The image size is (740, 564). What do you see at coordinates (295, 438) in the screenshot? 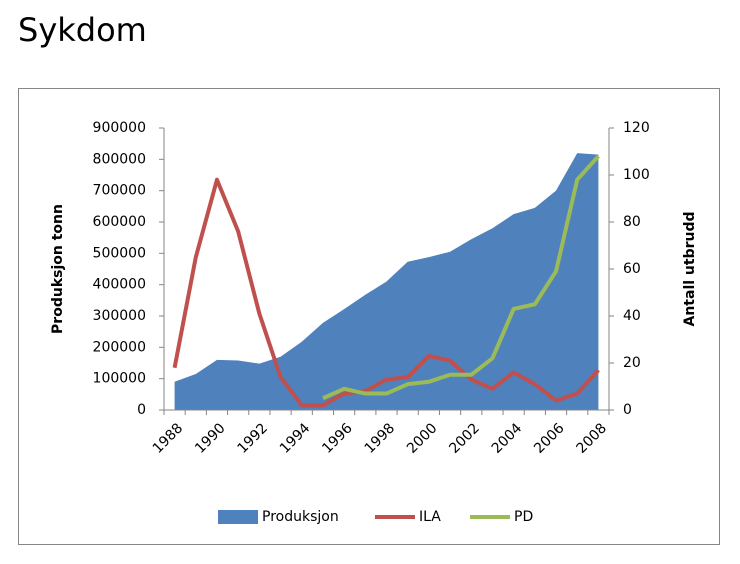
I see `x-tick-label: 1994` at bounding box center [295, 438].